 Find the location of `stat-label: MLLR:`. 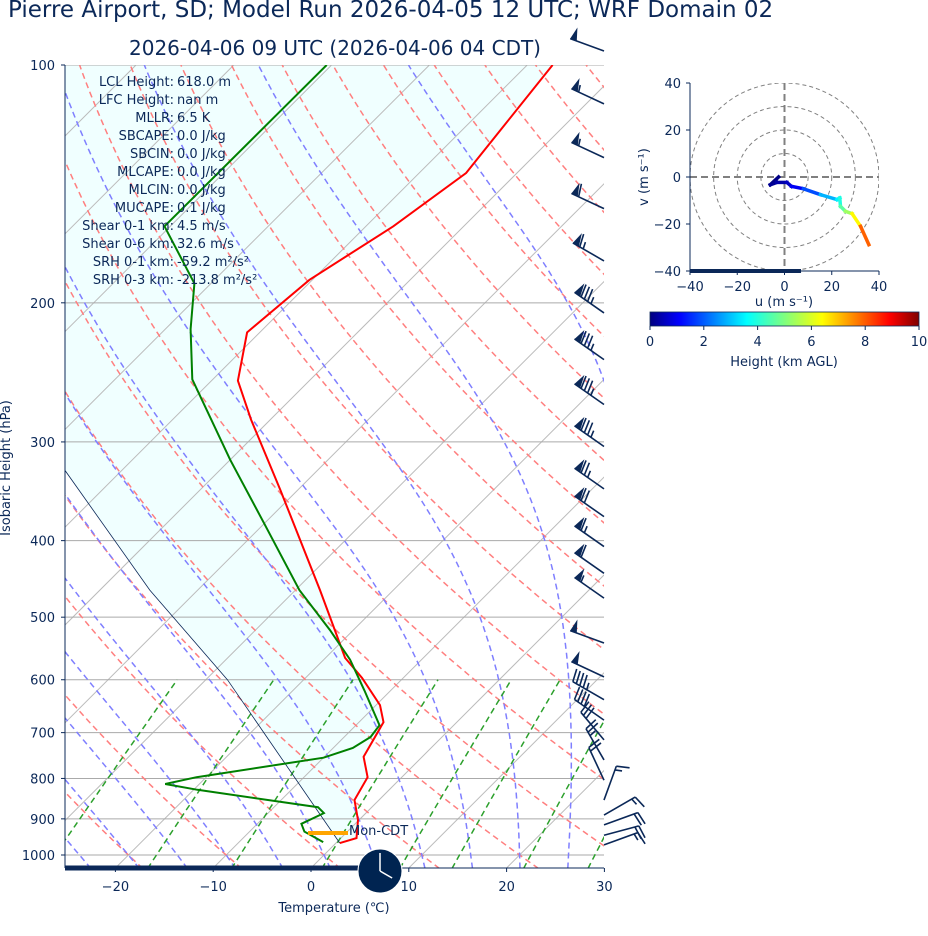

stat-label: MLLR: is located at coordinates (154, 118).